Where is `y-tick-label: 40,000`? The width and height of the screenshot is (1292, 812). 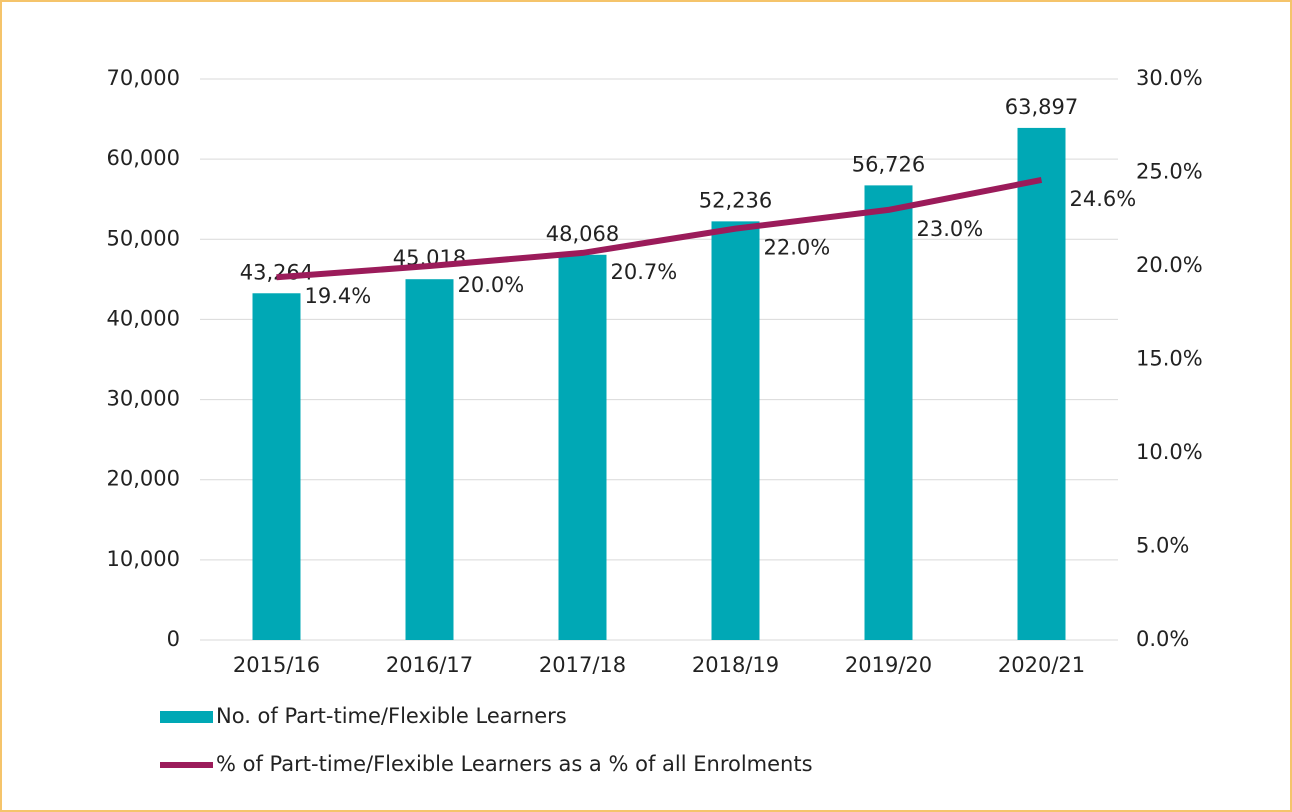 y-tick-label: 40,000 is located at coordinates (143, 318).